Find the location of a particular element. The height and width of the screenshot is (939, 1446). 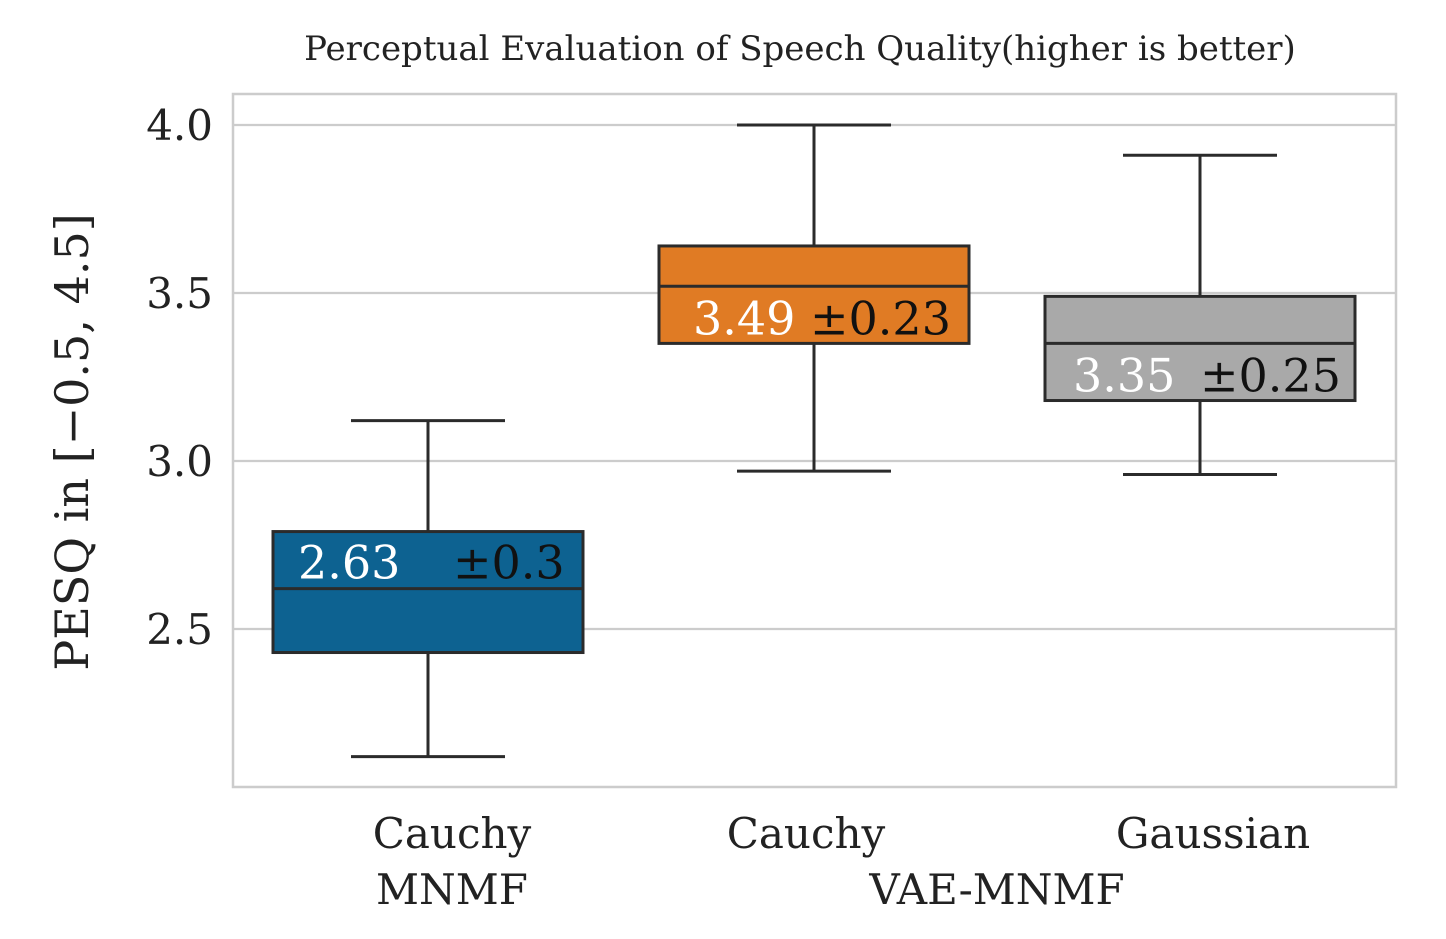

annotation-mean: 2.63 is located at coordinates (349, 563).